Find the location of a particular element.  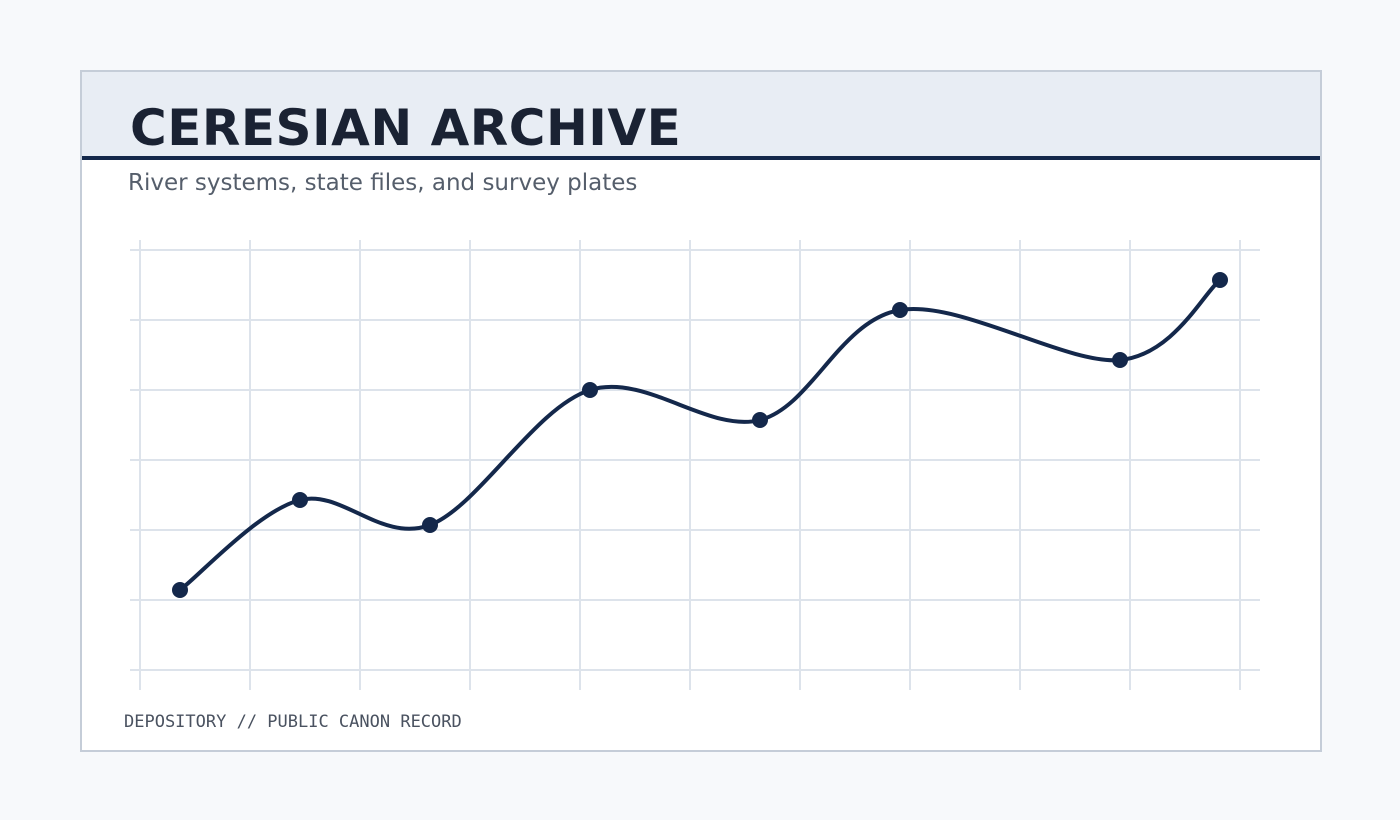

footer-text: DEPOSITORY // PUBLIC CANON RECORD is located at coordinates (293, 722).